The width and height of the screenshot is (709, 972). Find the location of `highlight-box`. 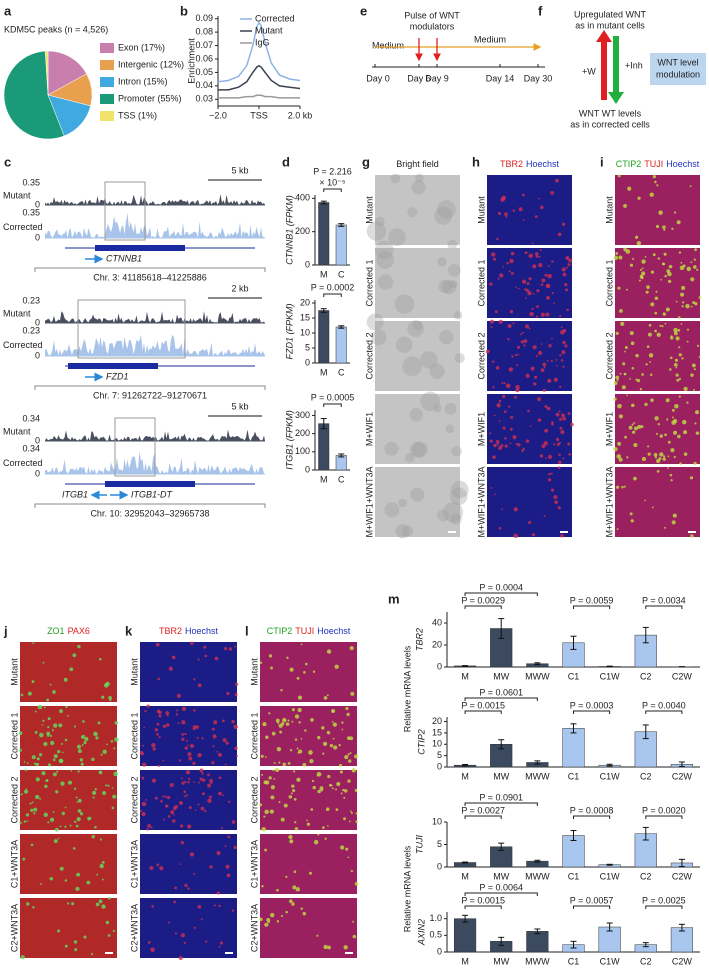

highlight-box is located at coordinates (131, 329).